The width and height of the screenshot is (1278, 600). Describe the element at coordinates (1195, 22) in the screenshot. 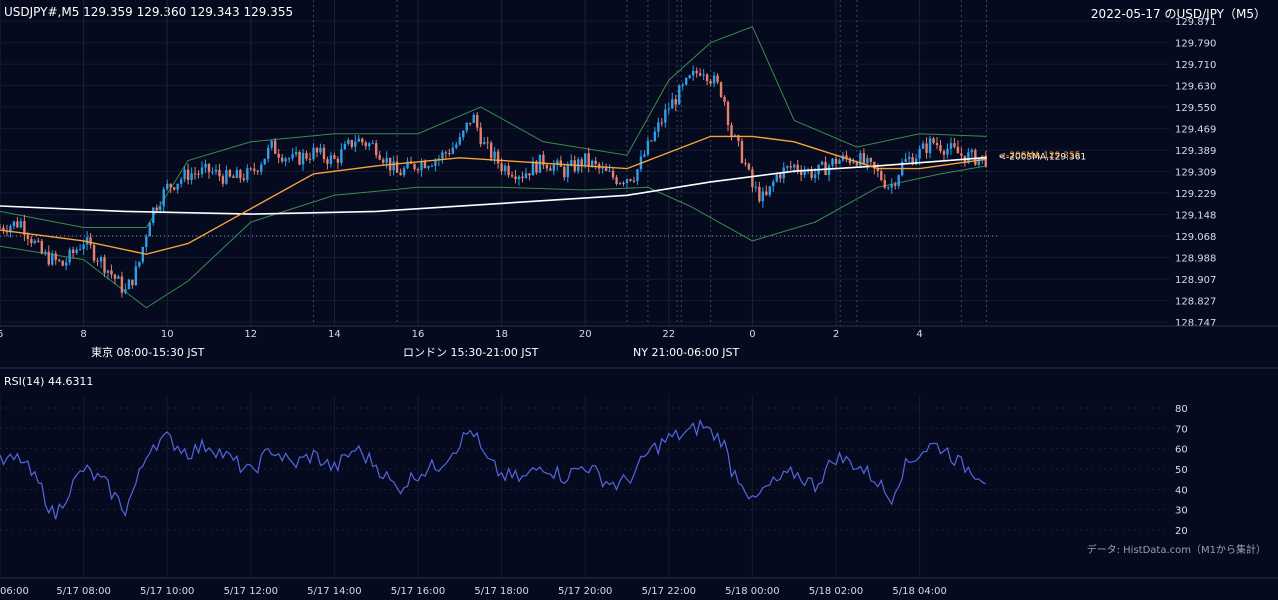

I see `price-tick-label: 129.871` at that location.